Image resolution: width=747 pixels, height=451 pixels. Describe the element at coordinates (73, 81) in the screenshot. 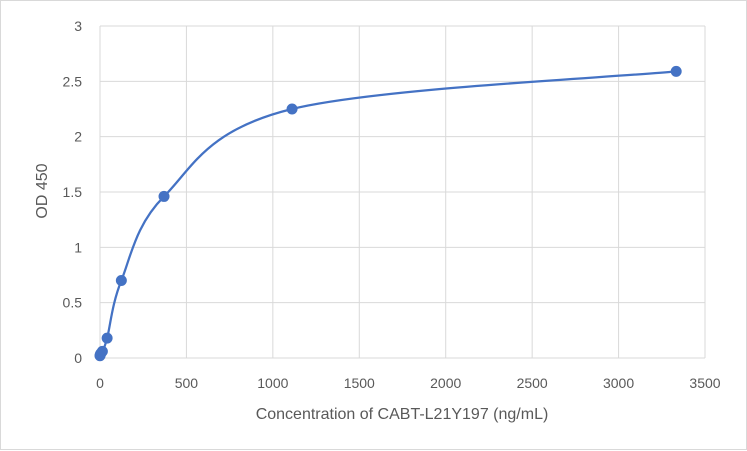

I see `y-tick-label: 2.5` at that location.